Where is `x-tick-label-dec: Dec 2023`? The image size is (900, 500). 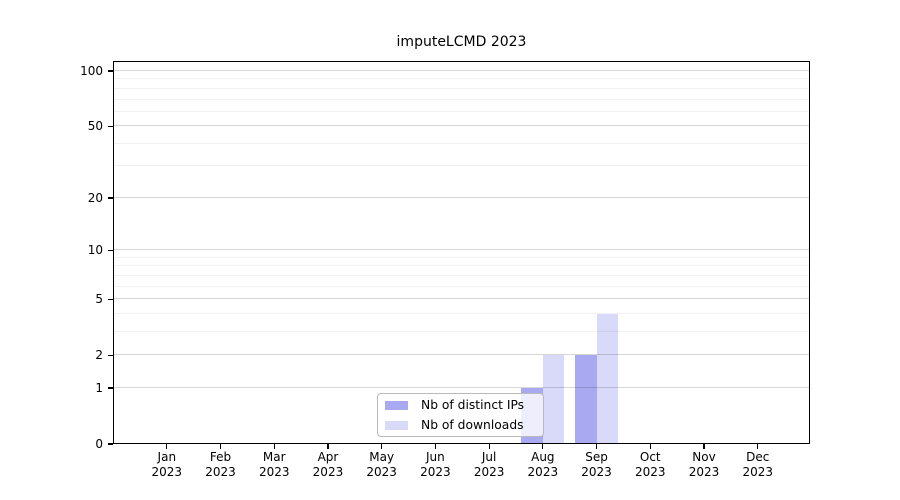
x-tick-label-dec: Dec 2023 is located at coordinates (758, 465).